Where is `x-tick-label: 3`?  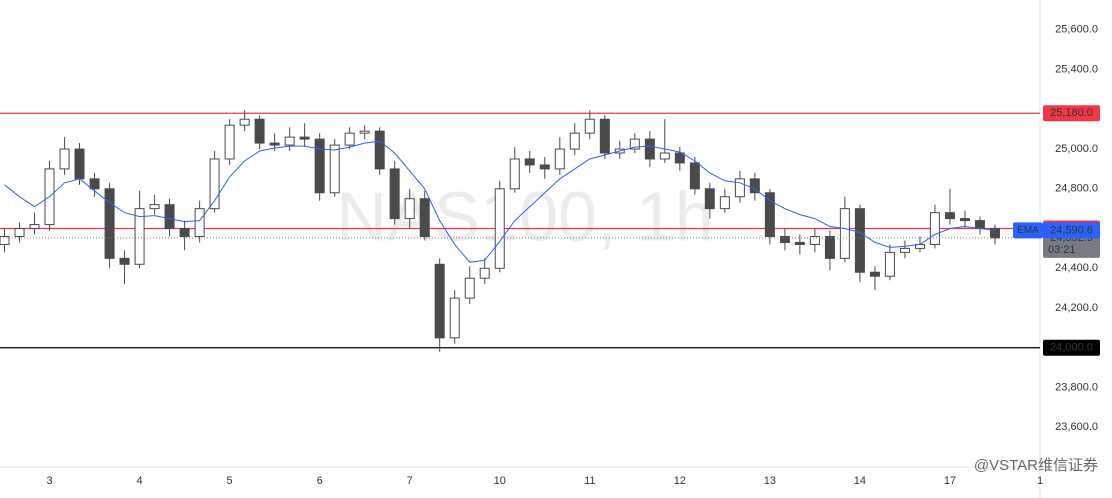 x-tick-label: 3 is located at coordinates (49, 481).